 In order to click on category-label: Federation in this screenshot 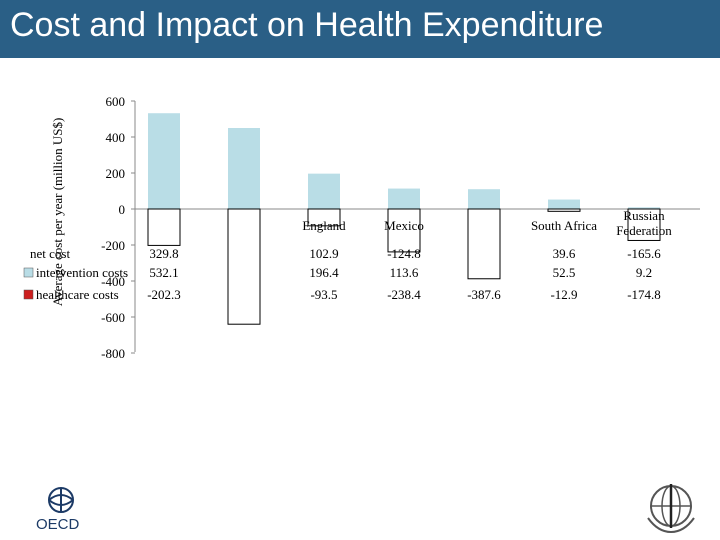, I will do `click(644, 230)`.